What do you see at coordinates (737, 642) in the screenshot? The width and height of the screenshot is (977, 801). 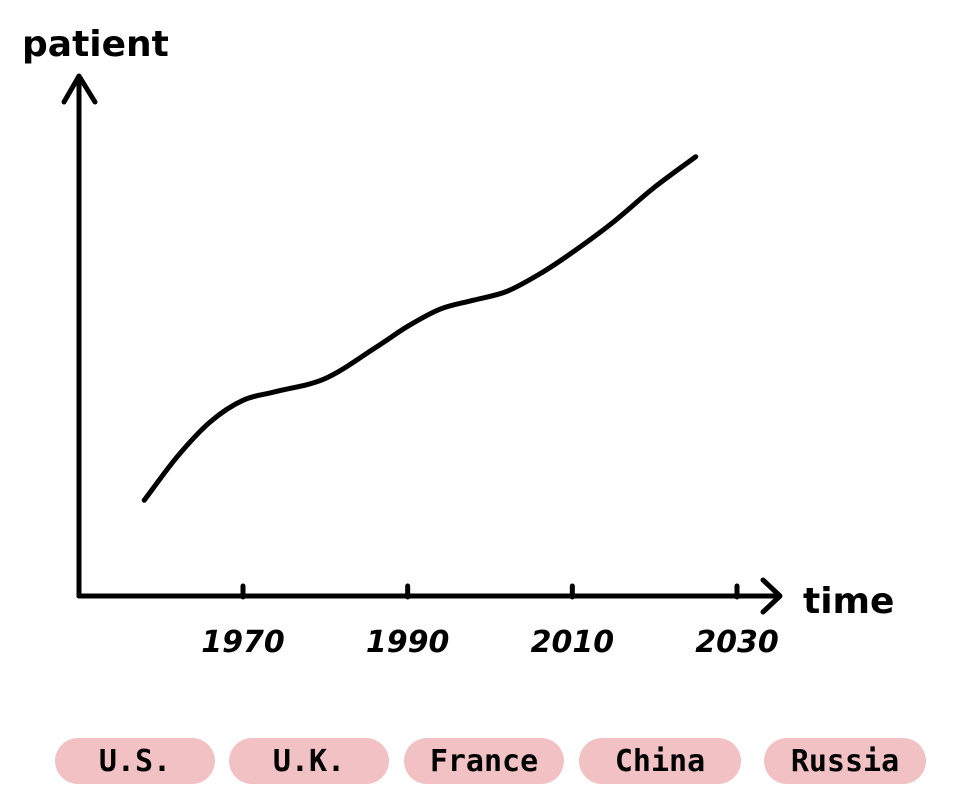 I see `x-tick-label: 2030` at bounding box center [737, 642].